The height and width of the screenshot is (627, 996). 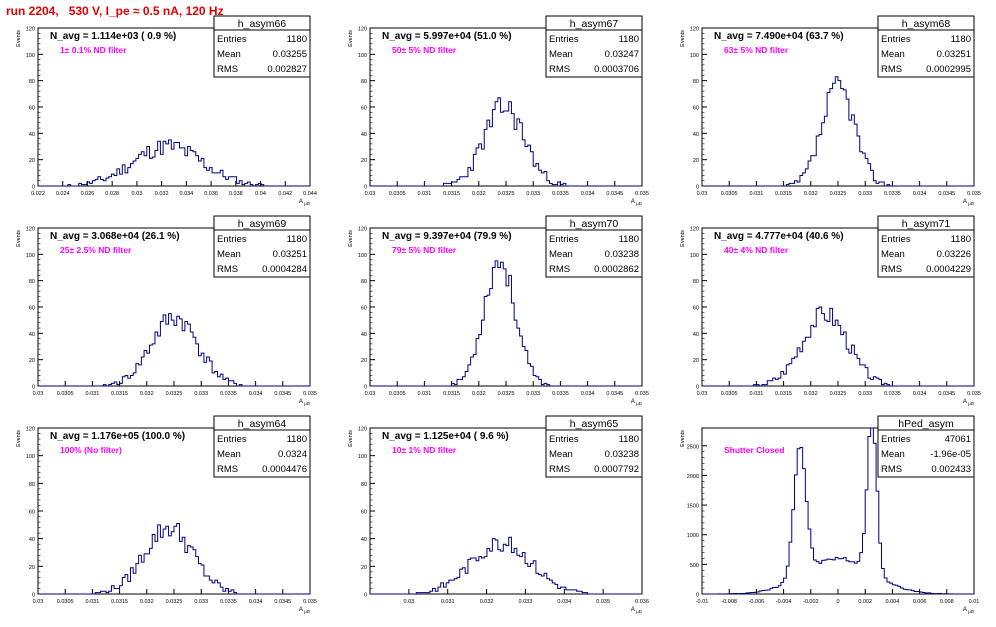 I want to click on stats-value: 0.0324, so click(x=292, y=454).